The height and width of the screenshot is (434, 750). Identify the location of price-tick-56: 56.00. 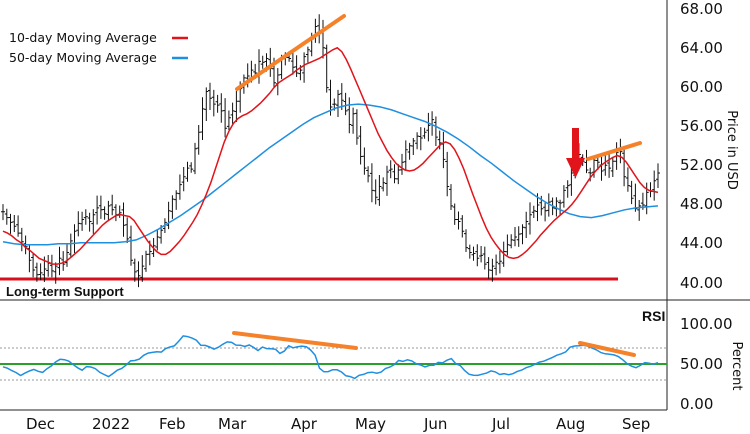
(701, 126).